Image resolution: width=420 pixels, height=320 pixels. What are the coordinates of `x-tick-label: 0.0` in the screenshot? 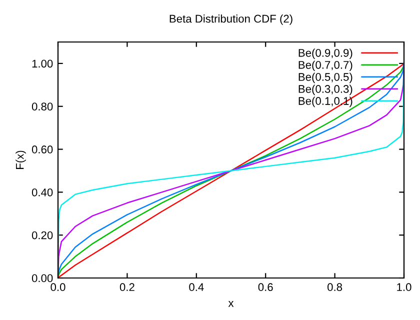 It's located at (58, 287).